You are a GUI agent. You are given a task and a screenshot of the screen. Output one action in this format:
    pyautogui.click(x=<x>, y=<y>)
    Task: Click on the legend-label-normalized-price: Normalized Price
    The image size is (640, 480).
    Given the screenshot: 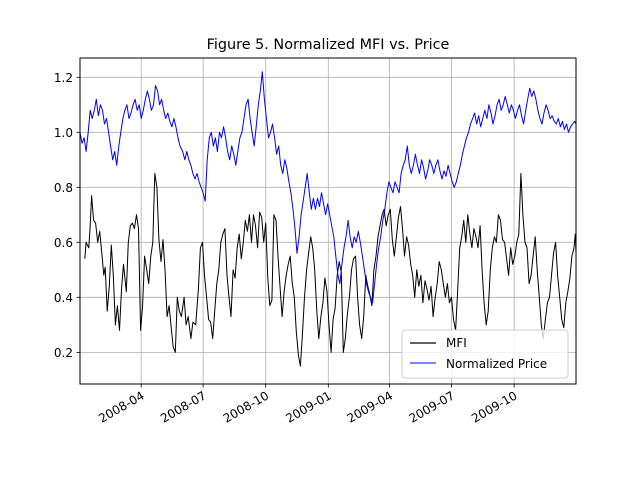 What is the action you would take?
    pyautogui.click(x=496, y=364)
    